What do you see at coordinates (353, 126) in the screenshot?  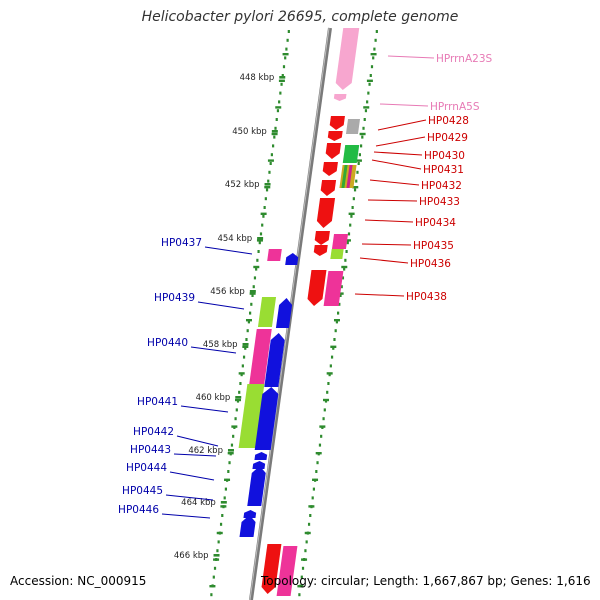 I see `hp0429-feature` at bounding box center [353, 126].